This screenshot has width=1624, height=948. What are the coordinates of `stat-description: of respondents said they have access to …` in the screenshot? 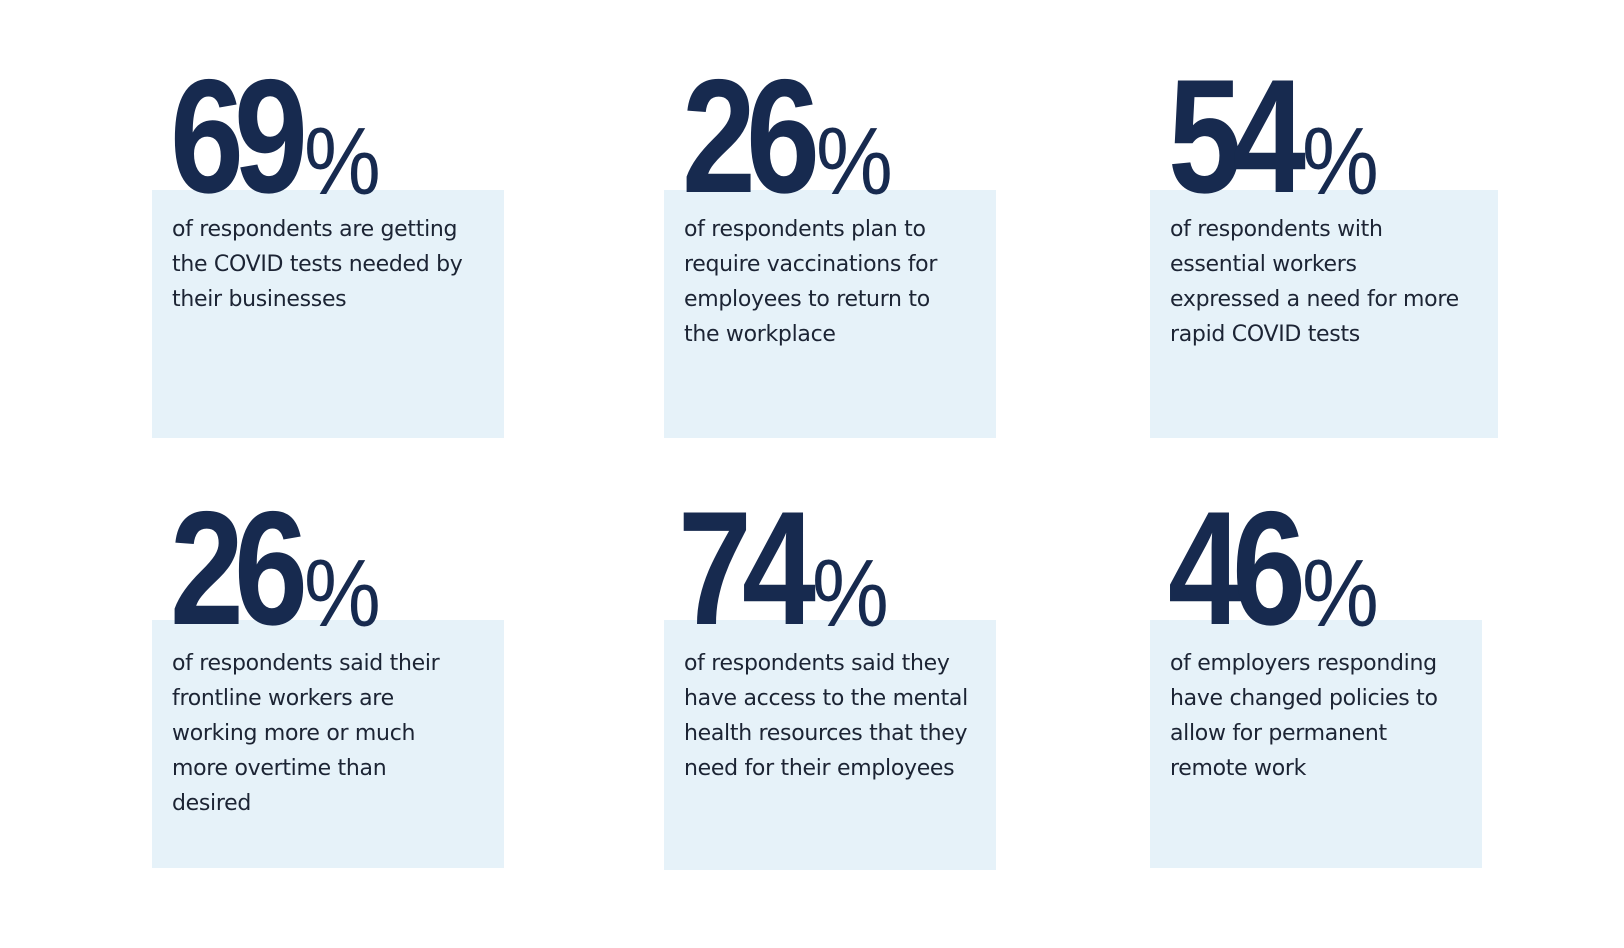 It's located at (826, 716).